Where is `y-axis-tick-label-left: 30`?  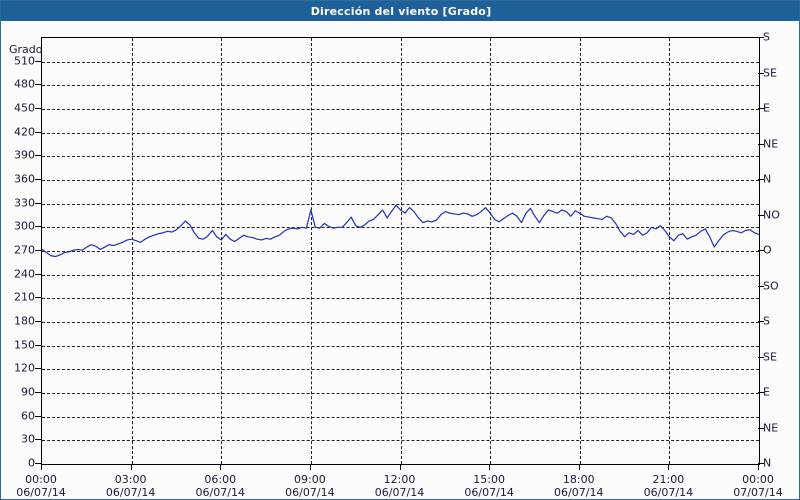 y-axis-tick-label-left: 30 is located at coordinates (28, 439).